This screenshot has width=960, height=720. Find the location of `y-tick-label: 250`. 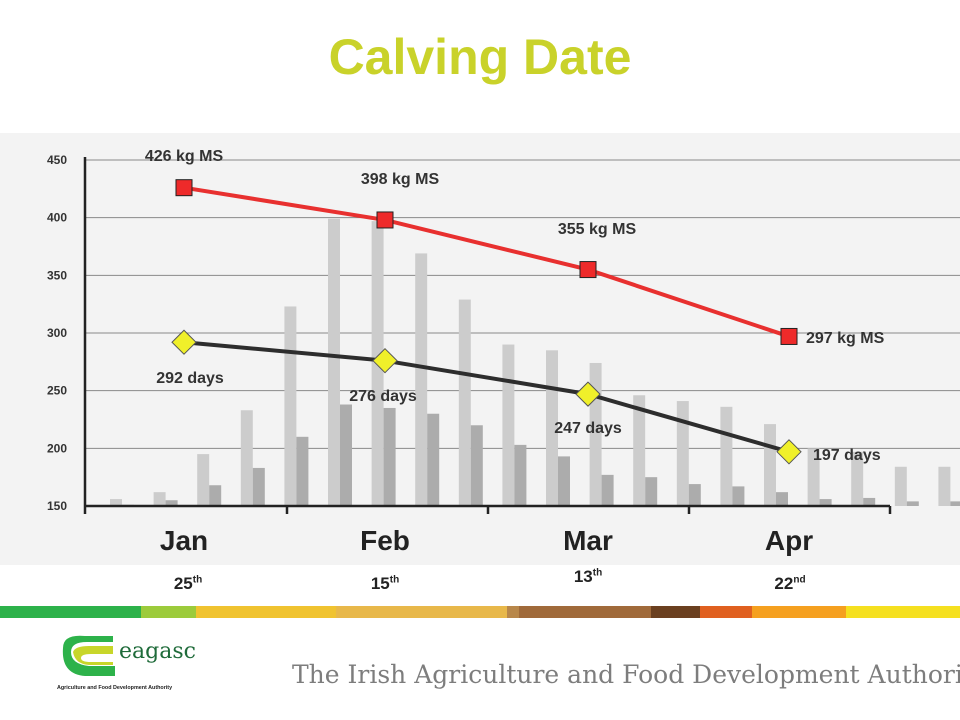

y-tick-label: 250 is located at coordinates (57, 391).